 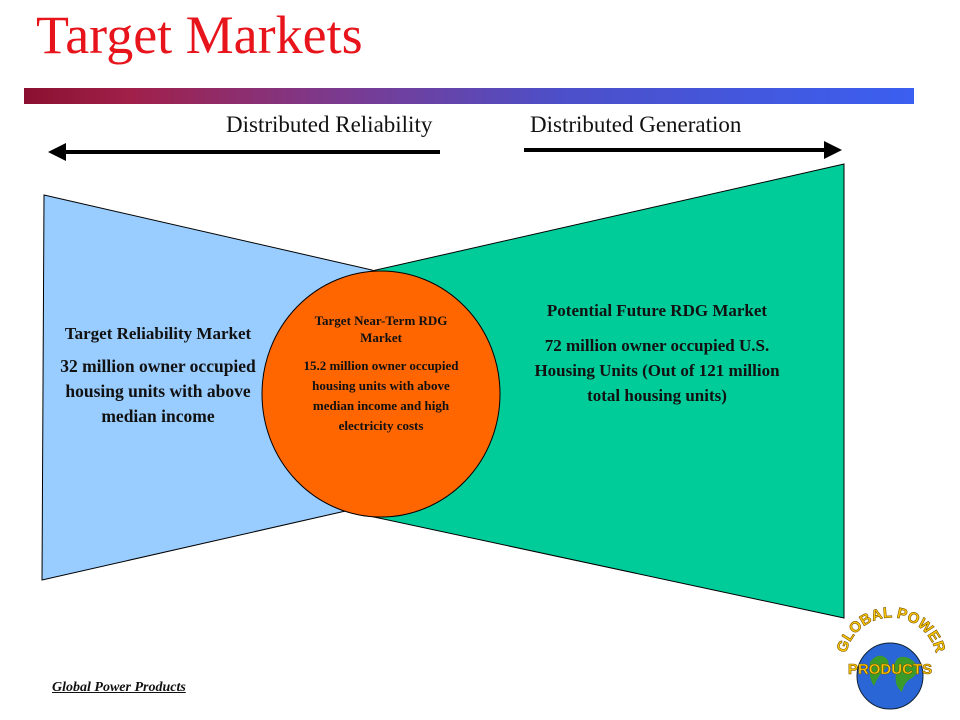 I want to click on near-term-market-circle, so click(x=381, y=394).